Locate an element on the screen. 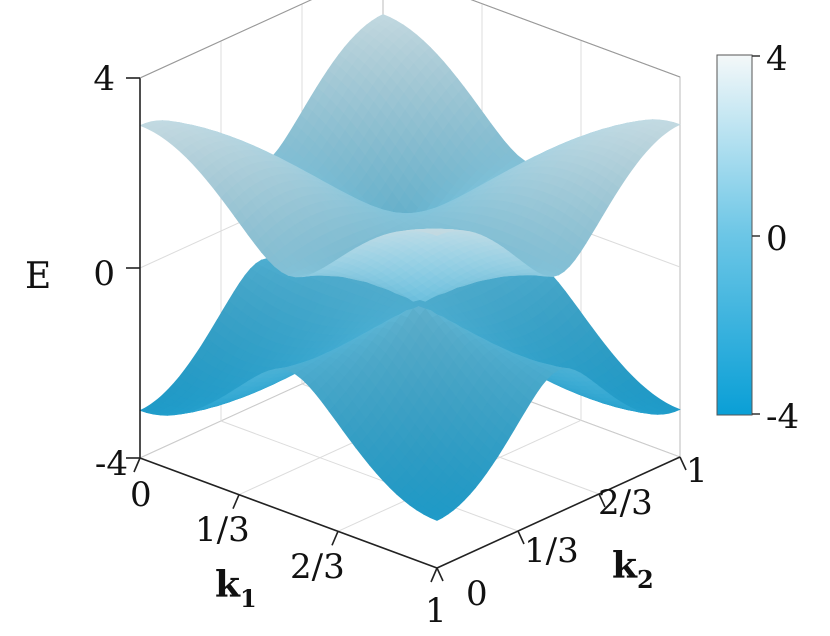 This screenshot has width=830, height=636. y-tick-label: 0 is located at coordinates (477, 594).